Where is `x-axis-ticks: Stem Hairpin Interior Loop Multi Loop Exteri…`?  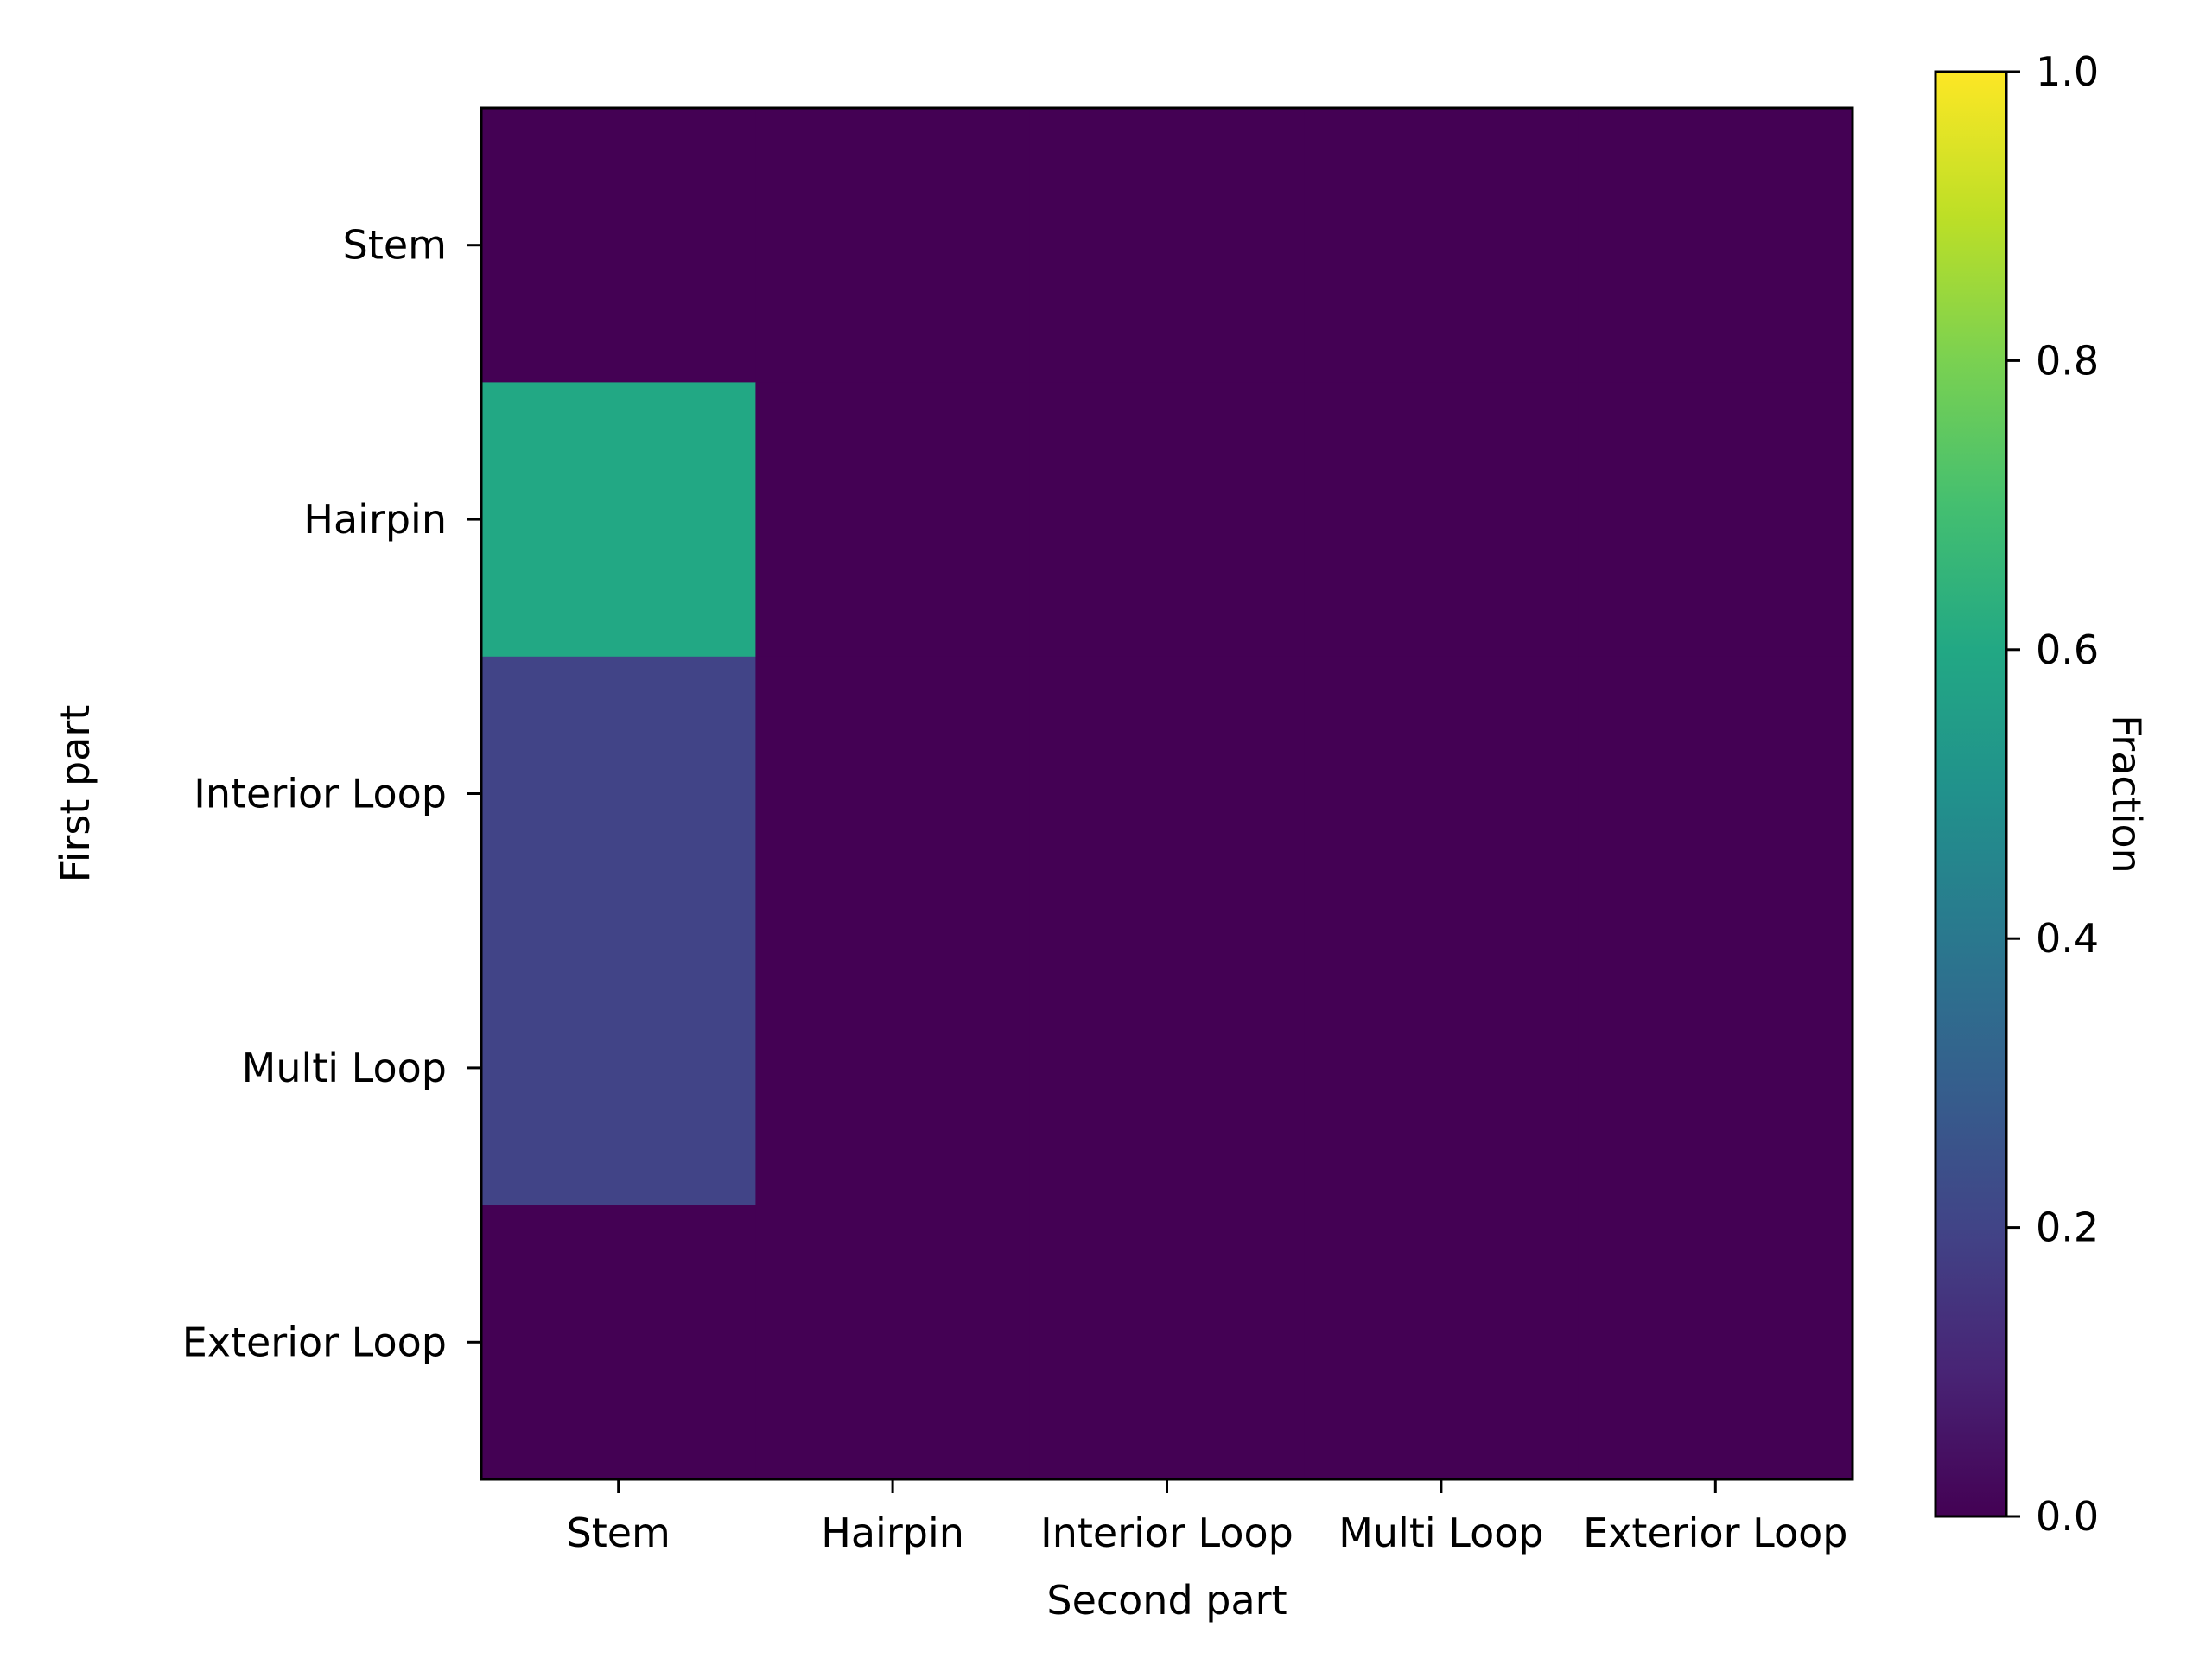
x-axis-ticks: Stem Hairpin Interior Loop Multi Loop Exteri… is located at coordinates (1207, 1517).